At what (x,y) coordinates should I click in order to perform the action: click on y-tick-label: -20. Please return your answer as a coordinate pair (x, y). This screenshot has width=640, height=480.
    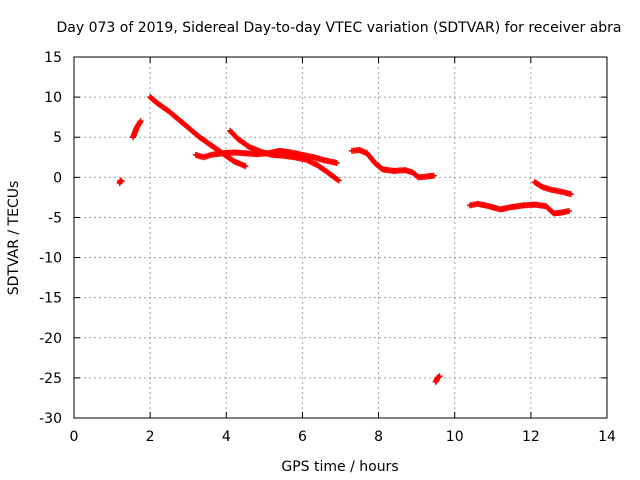
    Looking at the image, I should click on (50, 339).